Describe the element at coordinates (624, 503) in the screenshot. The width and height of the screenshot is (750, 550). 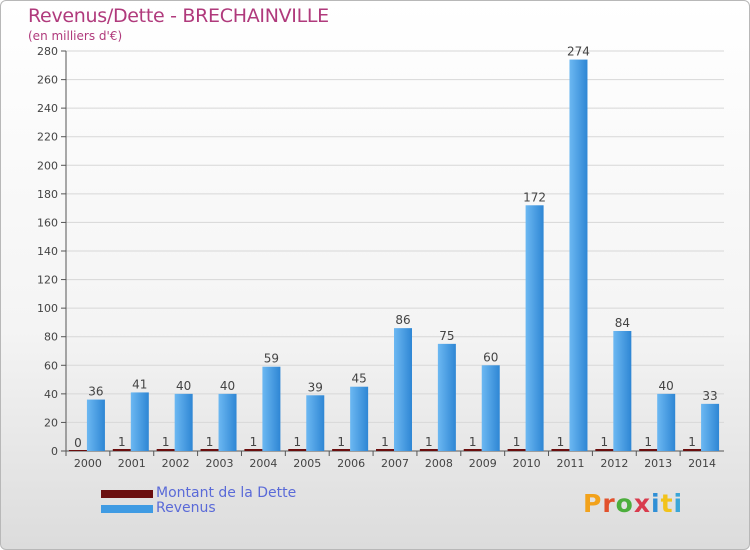
I see `logo-letter: o` at that location.